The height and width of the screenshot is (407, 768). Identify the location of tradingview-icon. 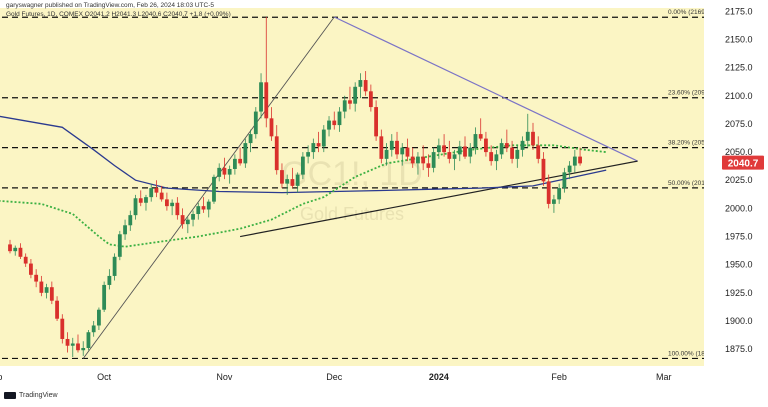
(10, 395).